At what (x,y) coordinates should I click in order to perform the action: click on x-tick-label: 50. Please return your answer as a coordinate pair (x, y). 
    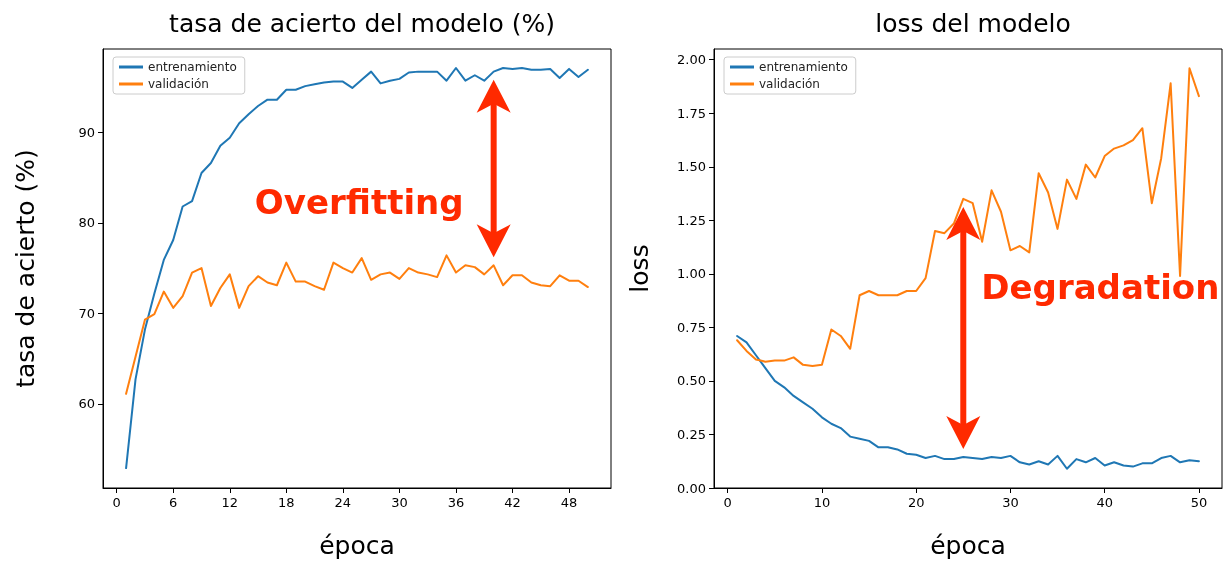
    Looking at the image, I should click on (1199, 502).